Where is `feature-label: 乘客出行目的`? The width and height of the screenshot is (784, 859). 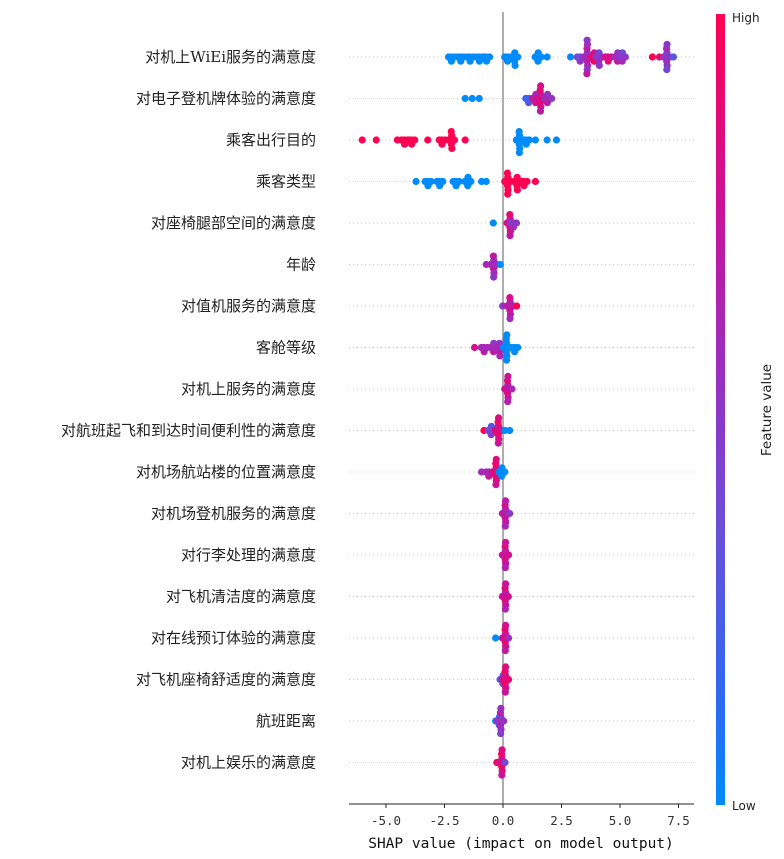 feature-label: 乘客出行目的 is located at coordinates (271, 140).